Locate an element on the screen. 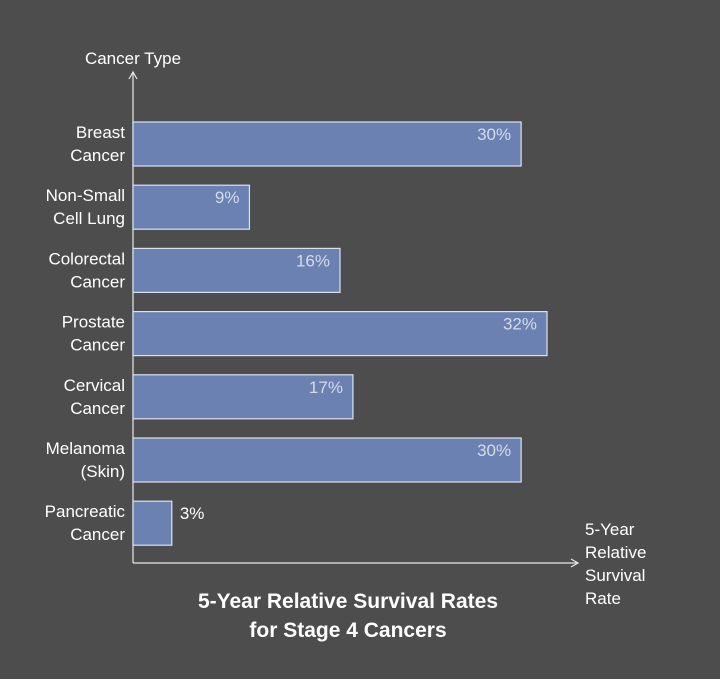  data-label: 9% is located at coordinates (227, 197).